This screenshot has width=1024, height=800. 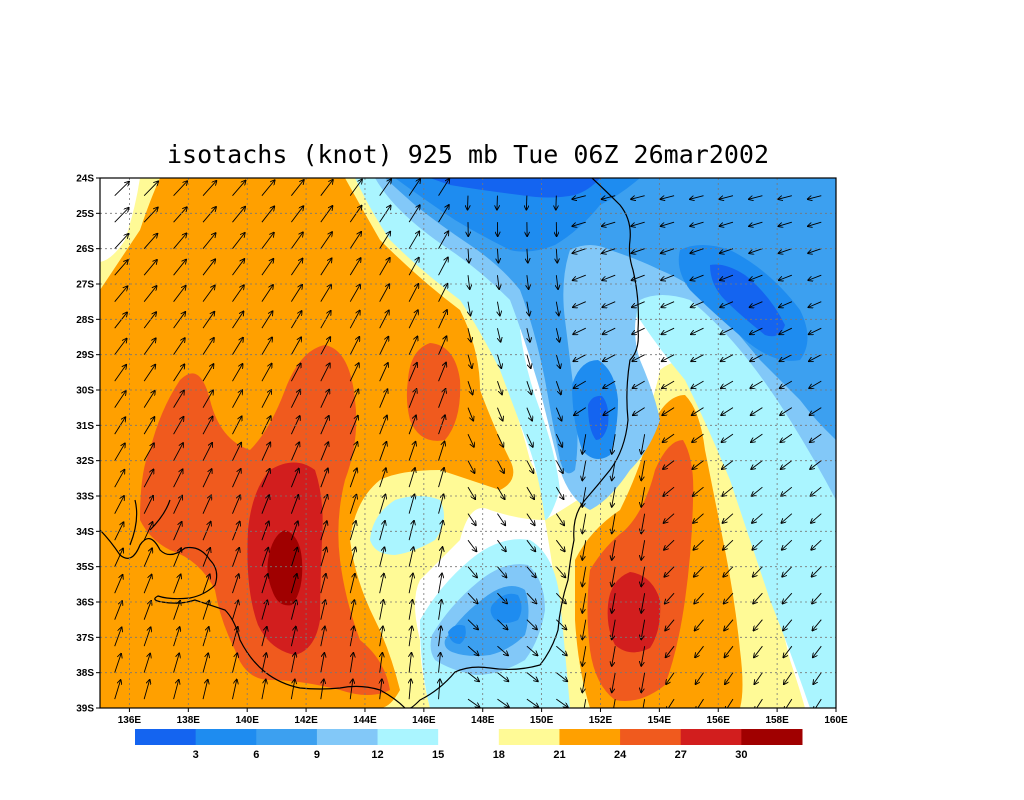 What do you see at coordinates (506, 608) in the screenshot?
I see `band-3-6-south-a` at bounding box center [506, 608].